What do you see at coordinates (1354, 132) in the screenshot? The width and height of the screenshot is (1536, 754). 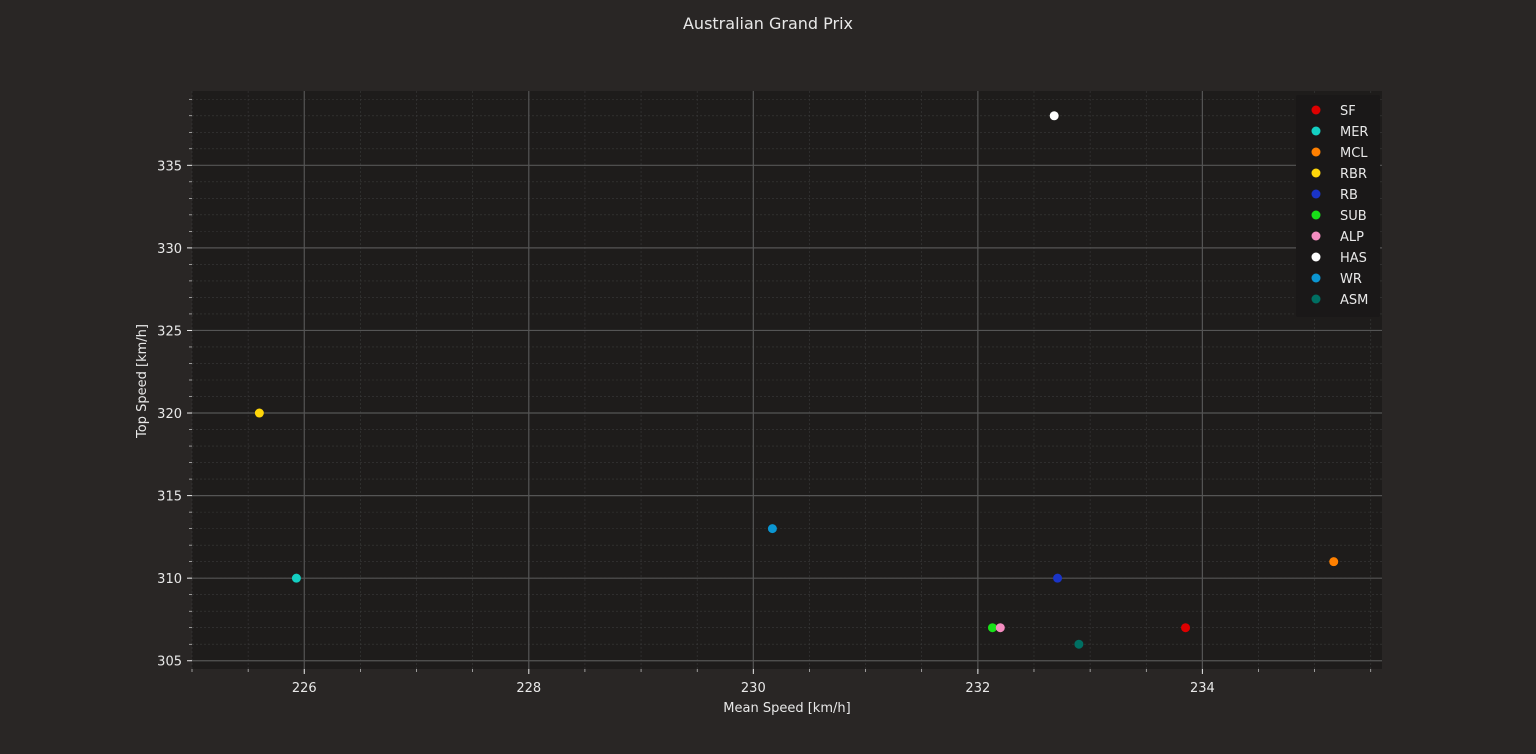 I see `legend-label-mer: MER` at bounding box center [1354, 132].